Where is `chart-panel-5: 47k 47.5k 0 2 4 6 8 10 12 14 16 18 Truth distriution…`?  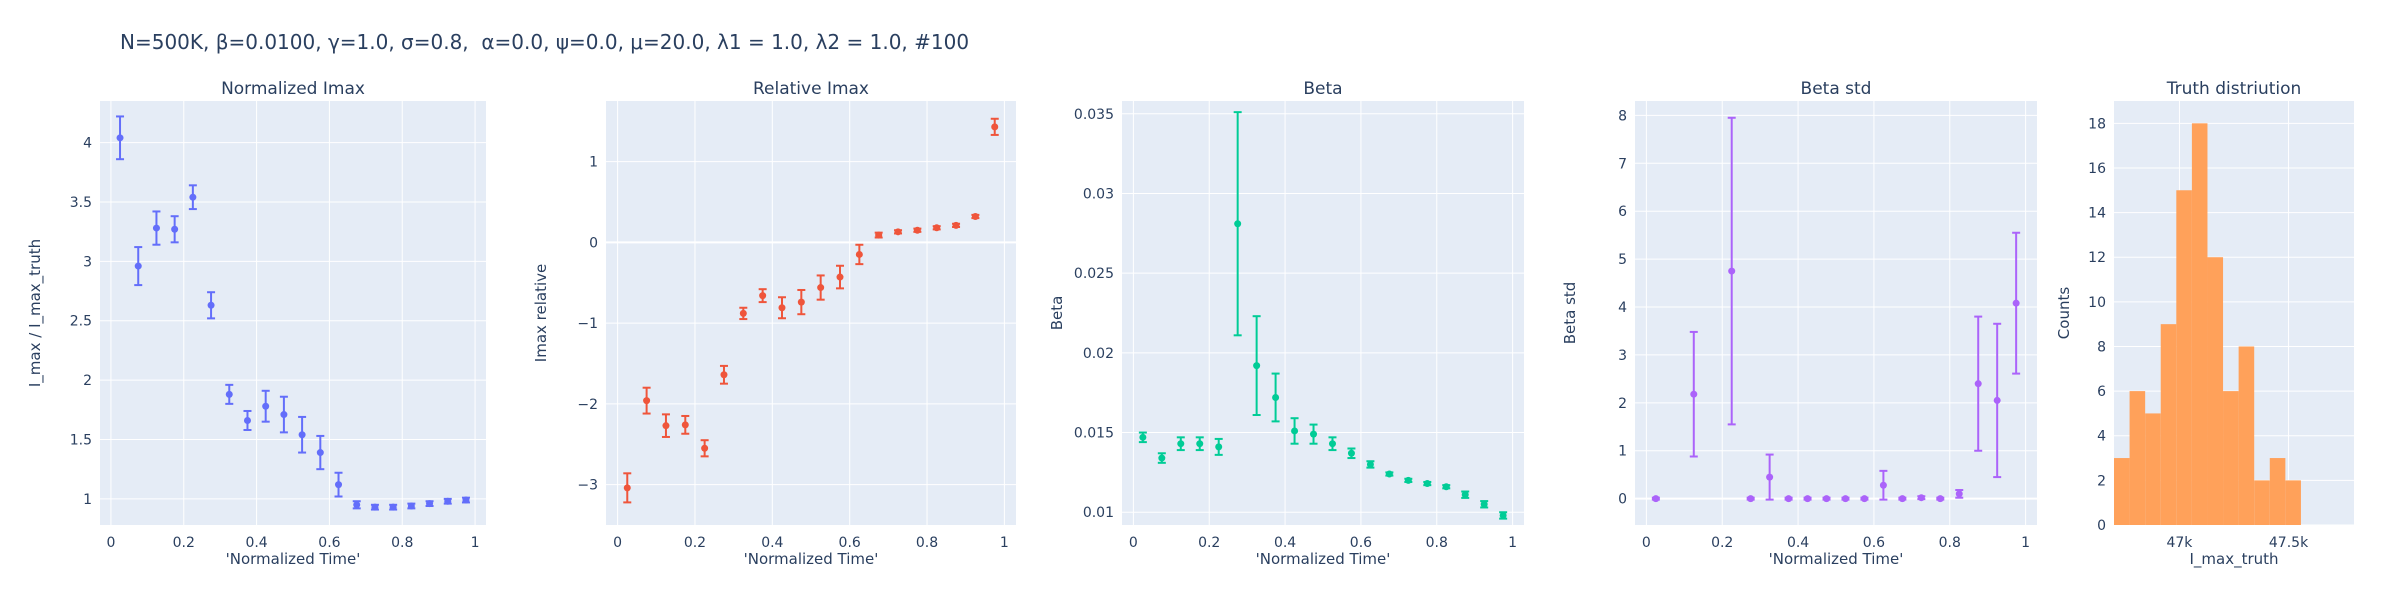
chart-panel-5: 47k 47.5k 0 2 4 6 8 10 12 14 16 18 Truth distriution… is located at coordinates (2204, 324).